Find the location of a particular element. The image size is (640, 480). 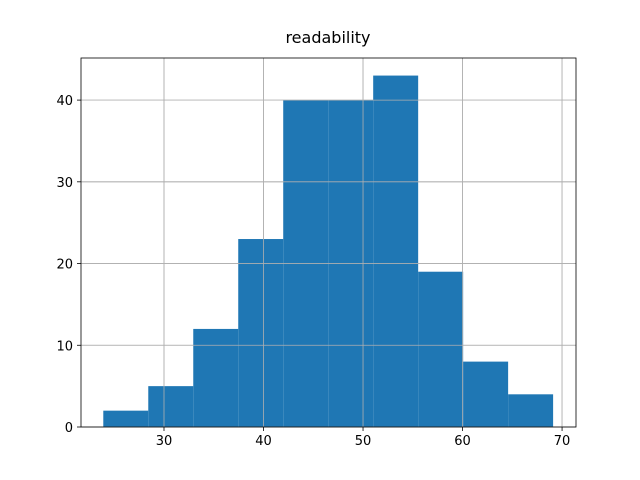

x-tick-label: 30 is located at coordinates (164, 441).